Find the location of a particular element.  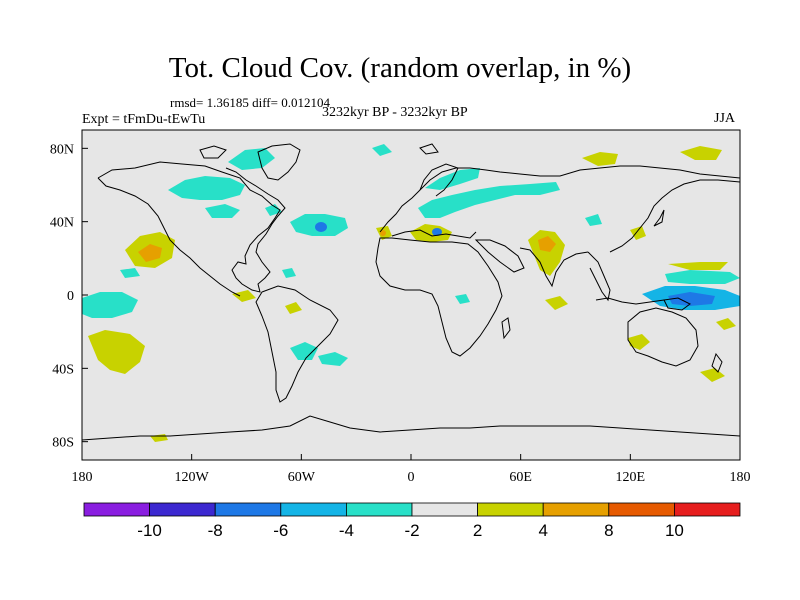

coast-greenland is located at coordinates (279, 162).